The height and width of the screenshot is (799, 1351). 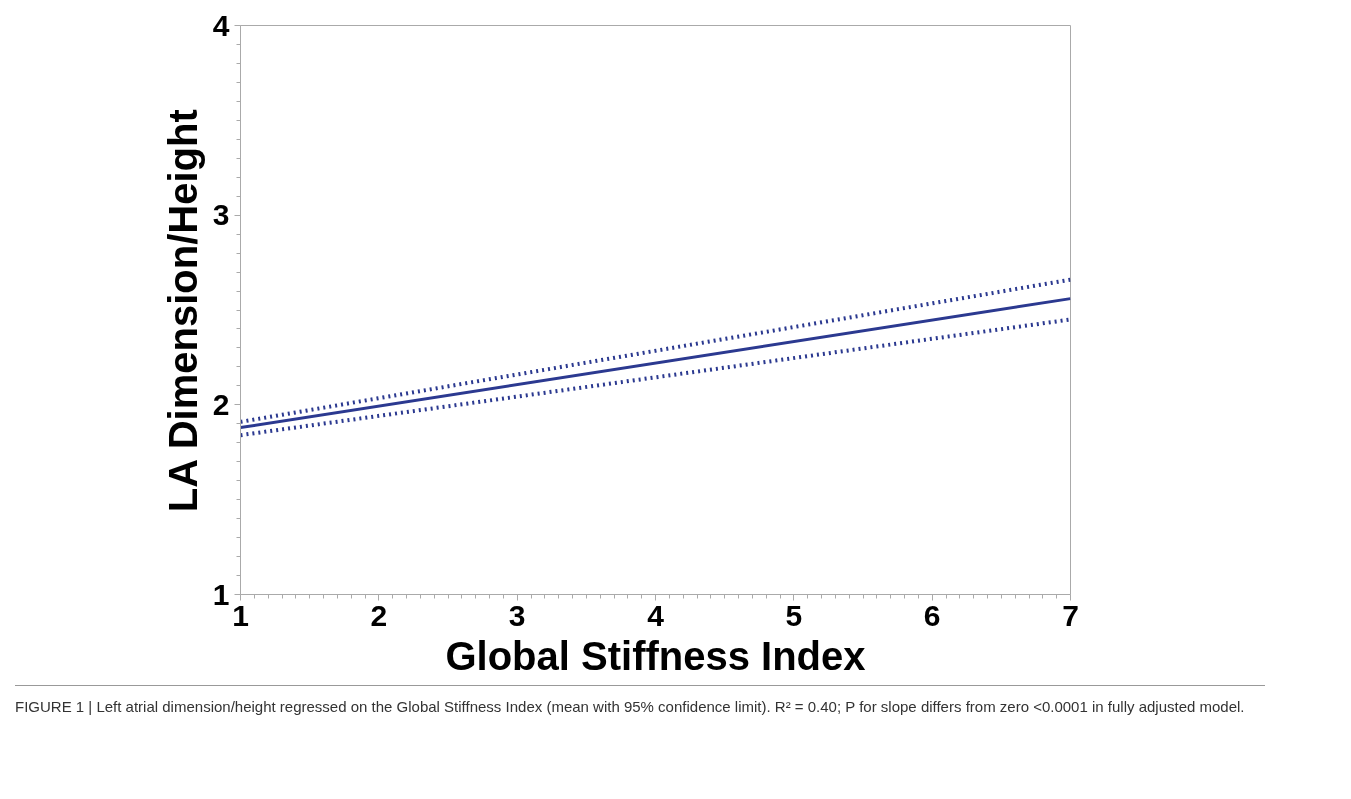 I want to click on y-tick-label: 1, so click(x=221, y=594).